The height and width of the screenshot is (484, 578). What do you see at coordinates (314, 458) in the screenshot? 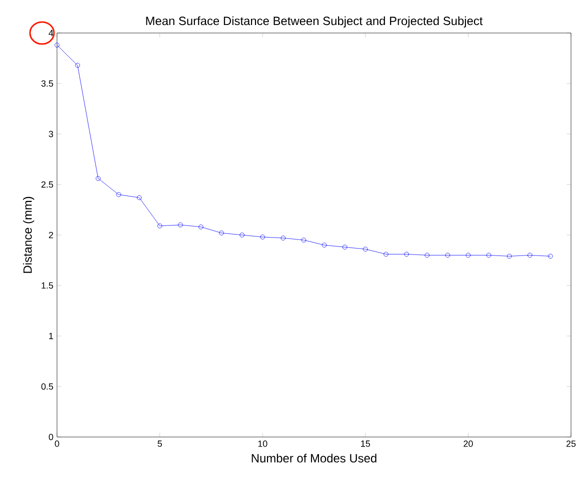
I see `x-axis-title: Number of Modes Used` at bounding box center [314, 458].